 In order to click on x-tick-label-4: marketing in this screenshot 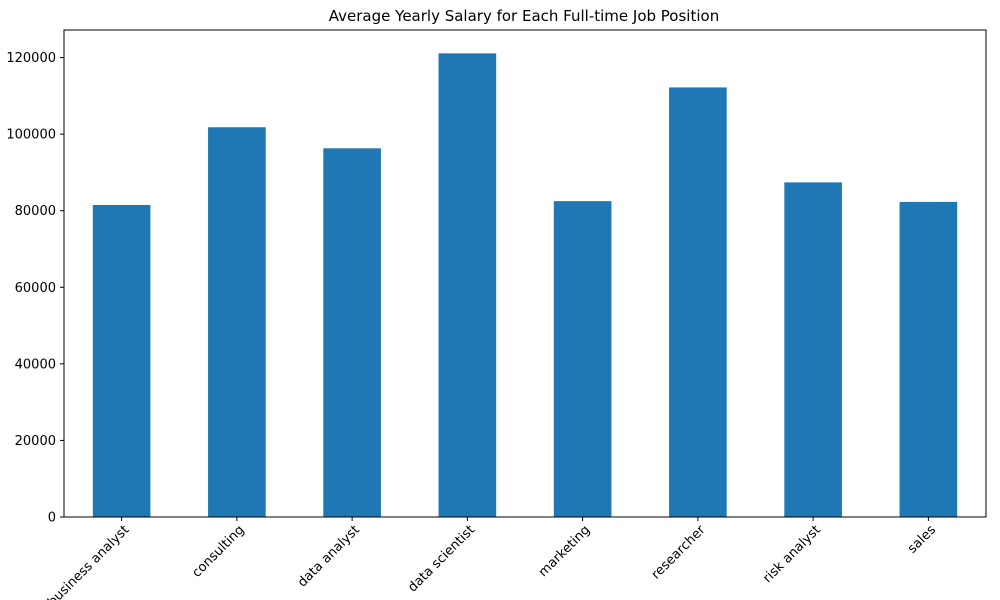, I will do `click(564, 551)`.